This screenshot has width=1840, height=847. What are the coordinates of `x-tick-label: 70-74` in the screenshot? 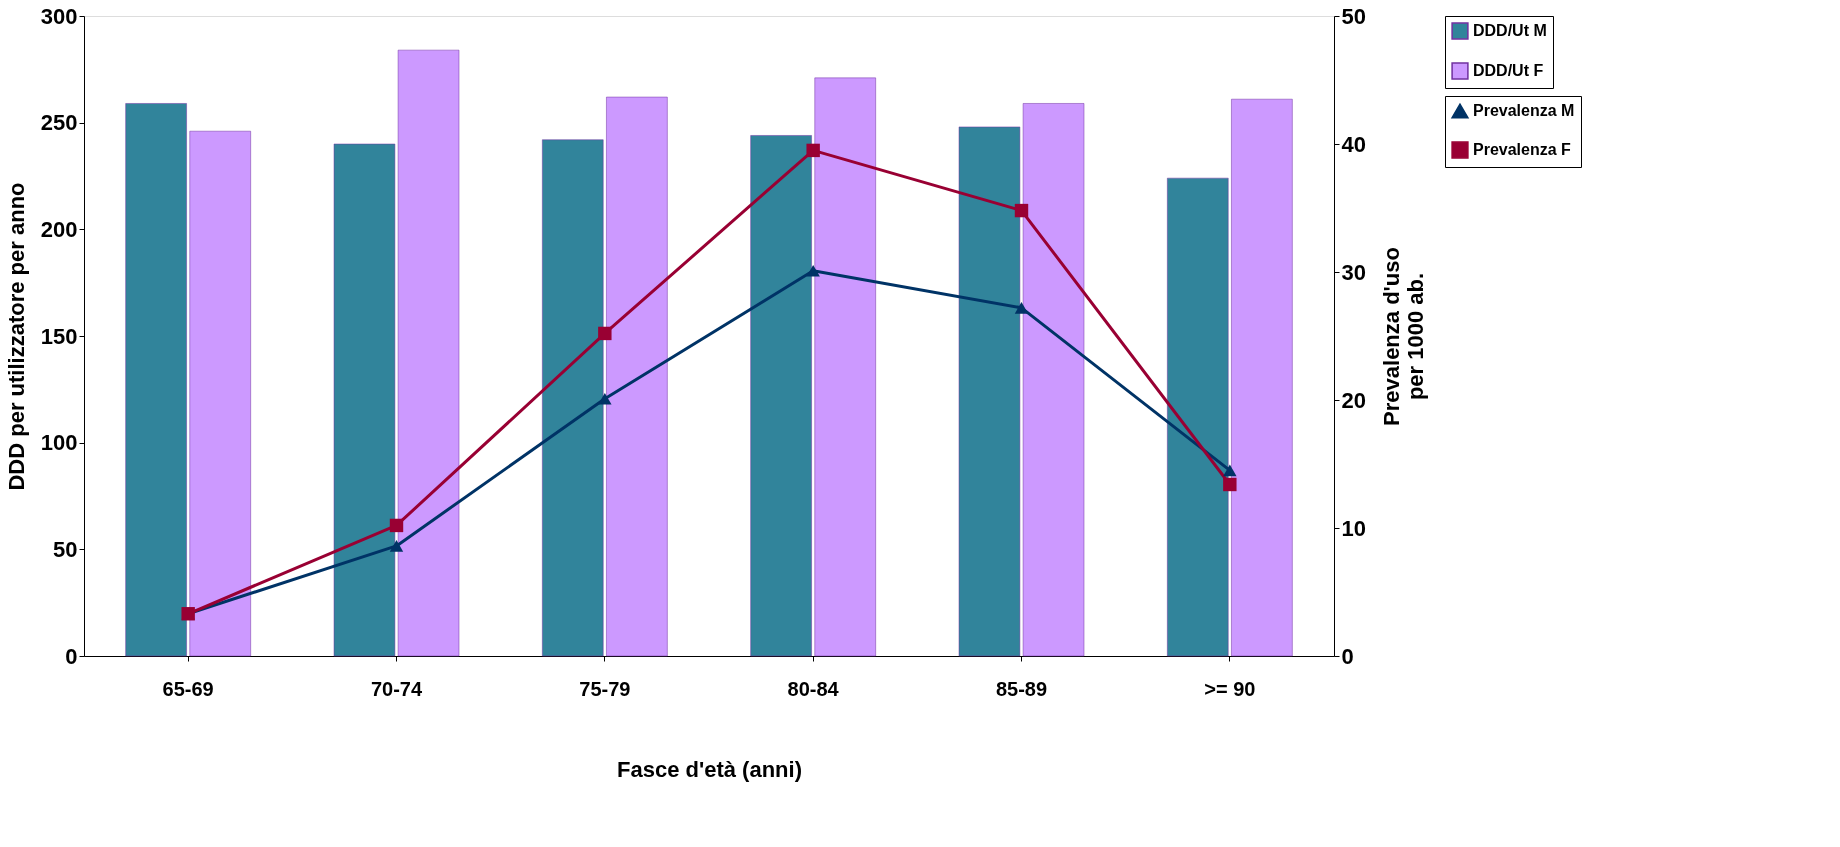 It's located at (396, 688).